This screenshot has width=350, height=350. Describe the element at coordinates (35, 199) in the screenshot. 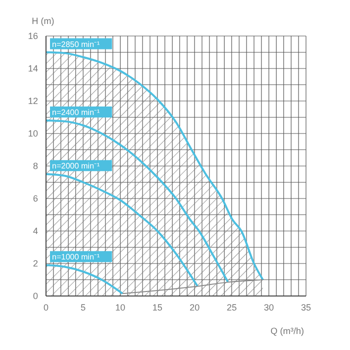

I see `y-tick-label: 6` at that location.